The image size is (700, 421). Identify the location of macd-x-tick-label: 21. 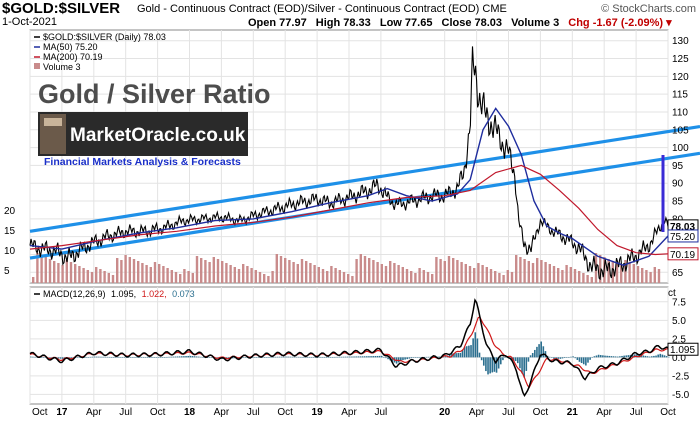
(573, 412).